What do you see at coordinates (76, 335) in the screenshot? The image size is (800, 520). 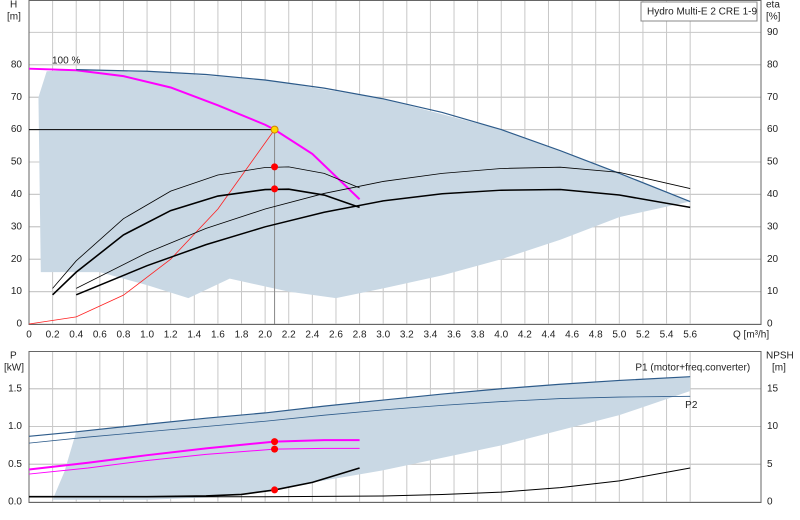 I see `x-tick-label: 0.4` at bounding box center [76, 335].